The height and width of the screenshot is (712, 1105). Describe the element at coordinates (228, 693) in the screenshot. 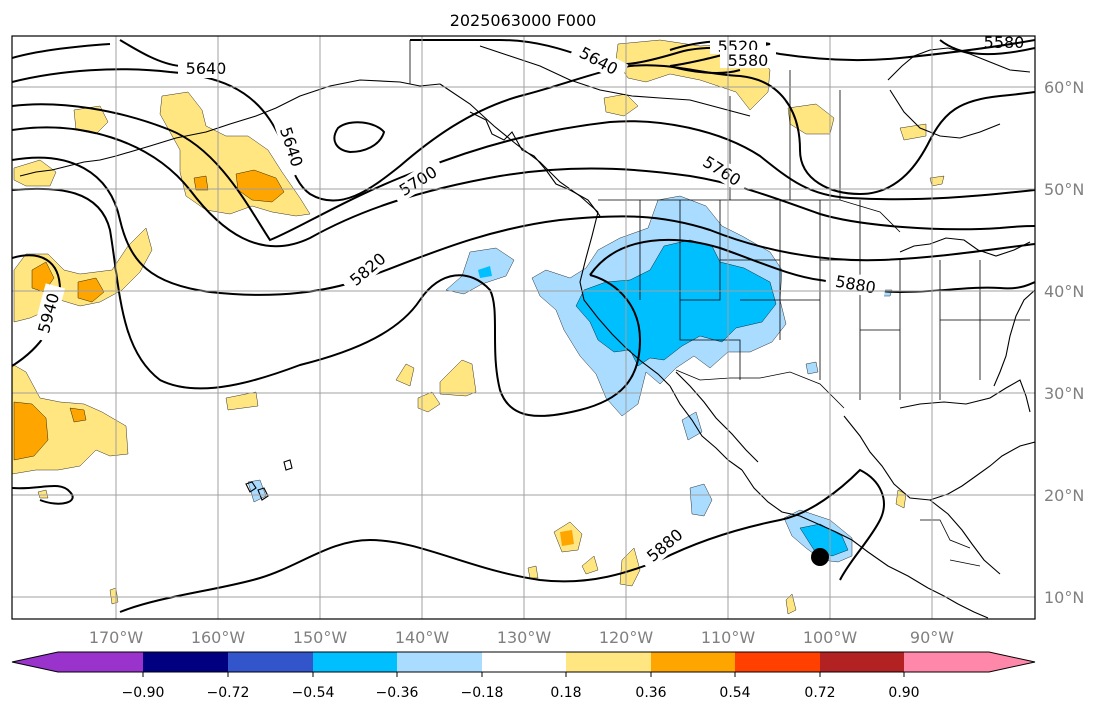

I see `colorbar-tick-label: −0.72` at that location.